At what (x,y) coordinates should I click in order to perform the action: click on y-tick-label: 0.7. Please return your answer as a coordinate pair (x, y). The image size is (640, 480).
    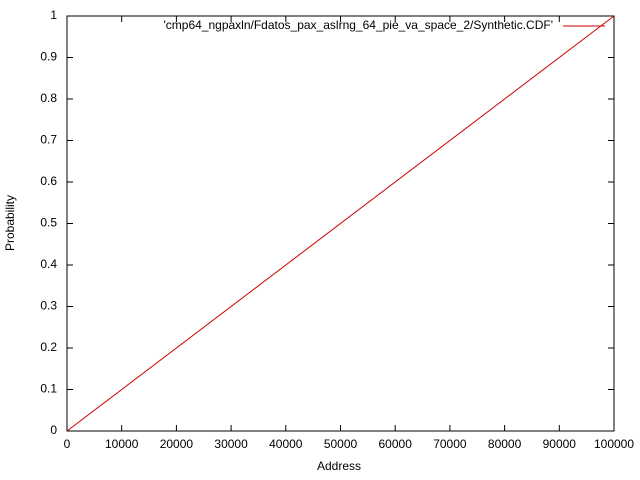
    Looking at the image, I should click on (48, 140).